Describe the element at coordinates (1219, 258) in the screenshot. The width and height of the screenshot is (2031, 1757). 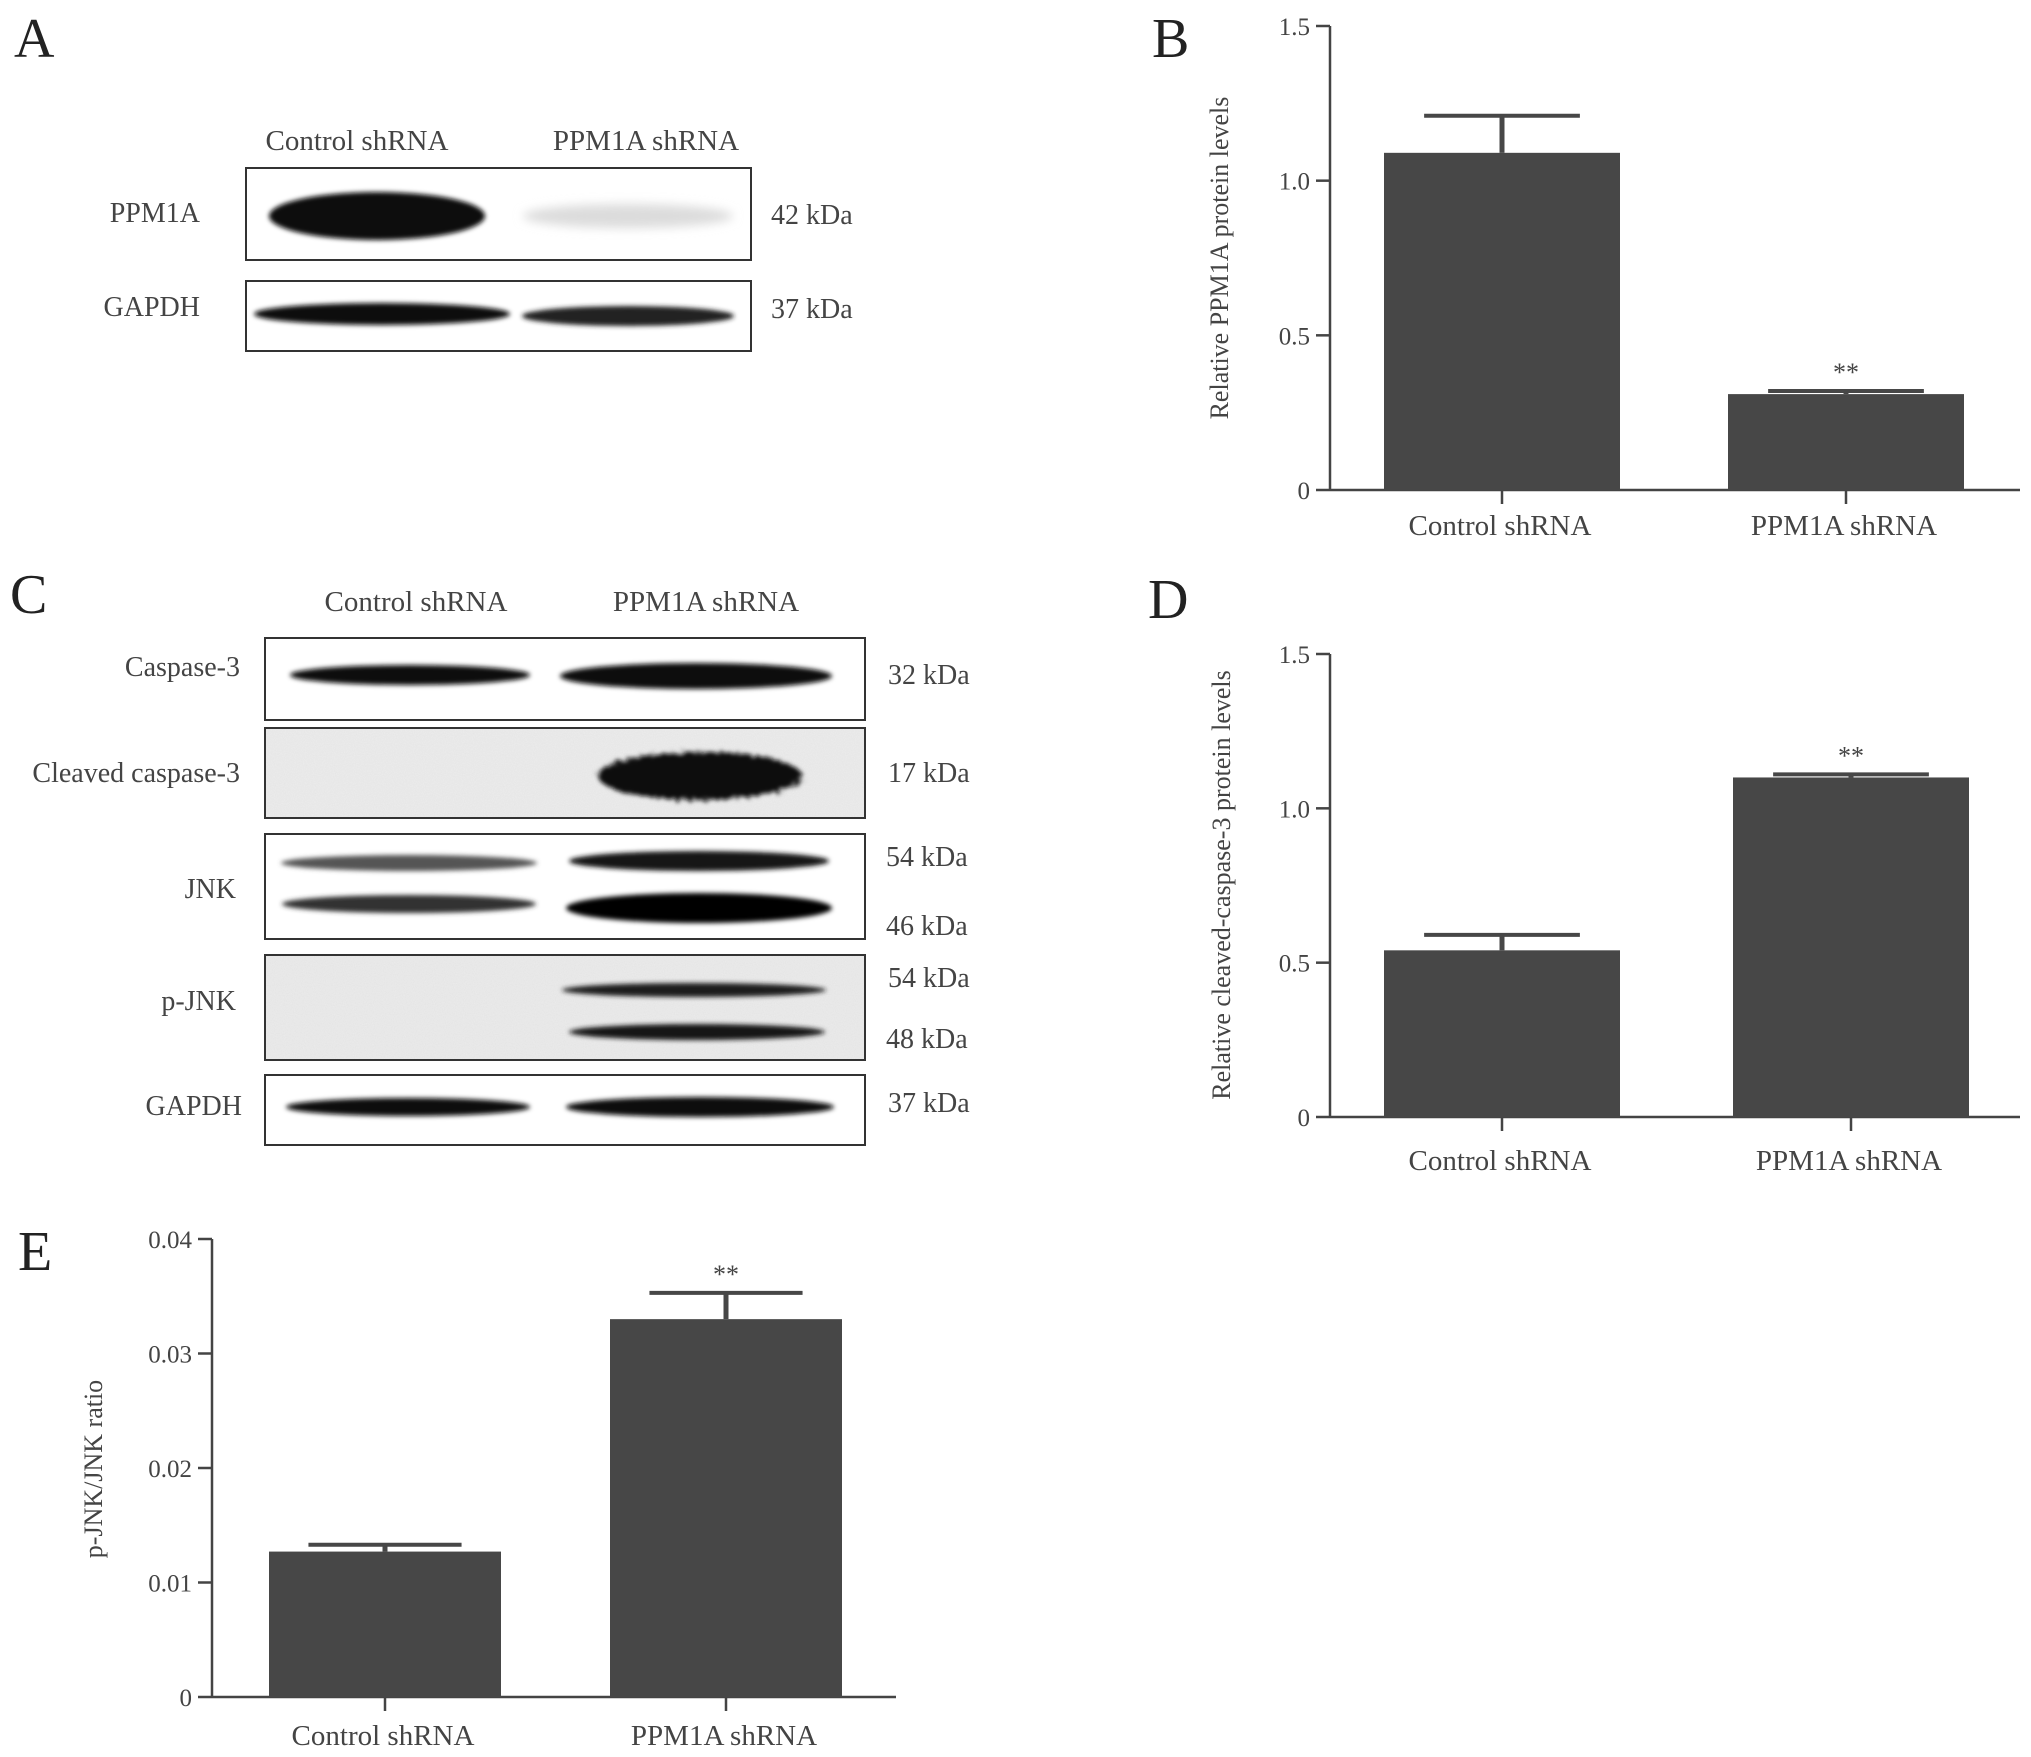
I see `y-axis-title: Relative PPM1A protein levels` at that location.